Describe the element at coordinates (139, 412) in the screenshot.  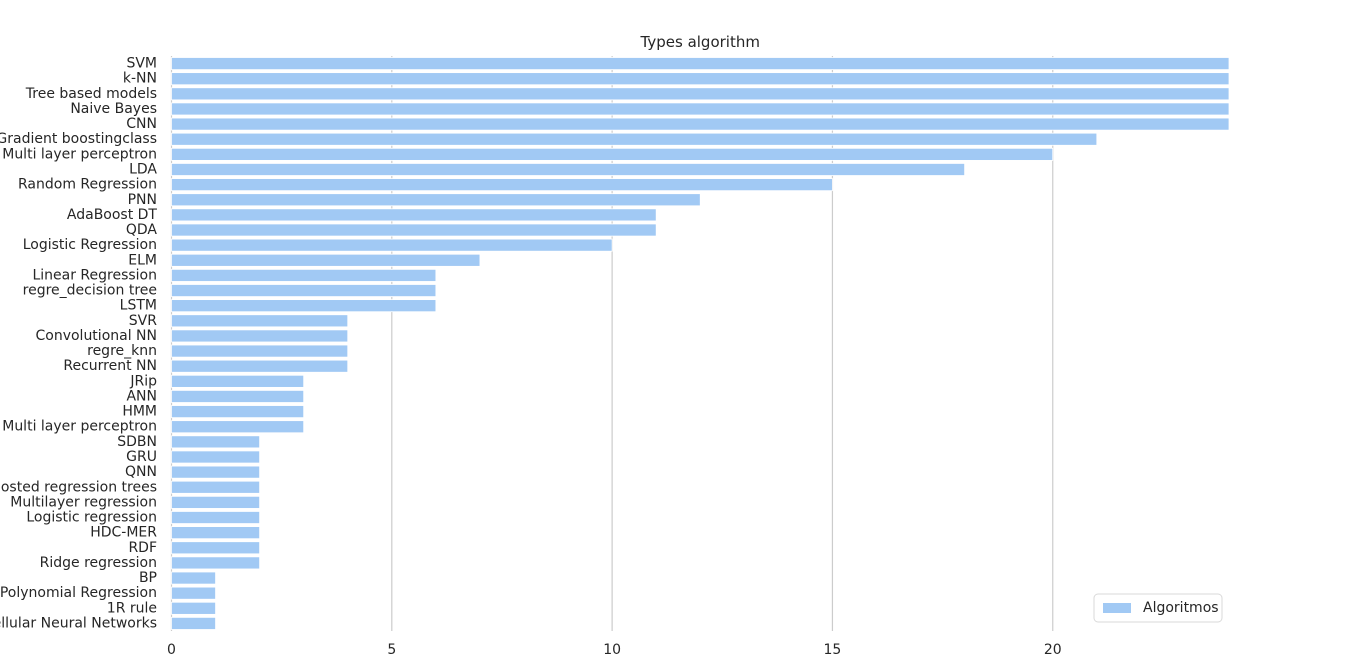
I see `category-label: HMM` at that location.